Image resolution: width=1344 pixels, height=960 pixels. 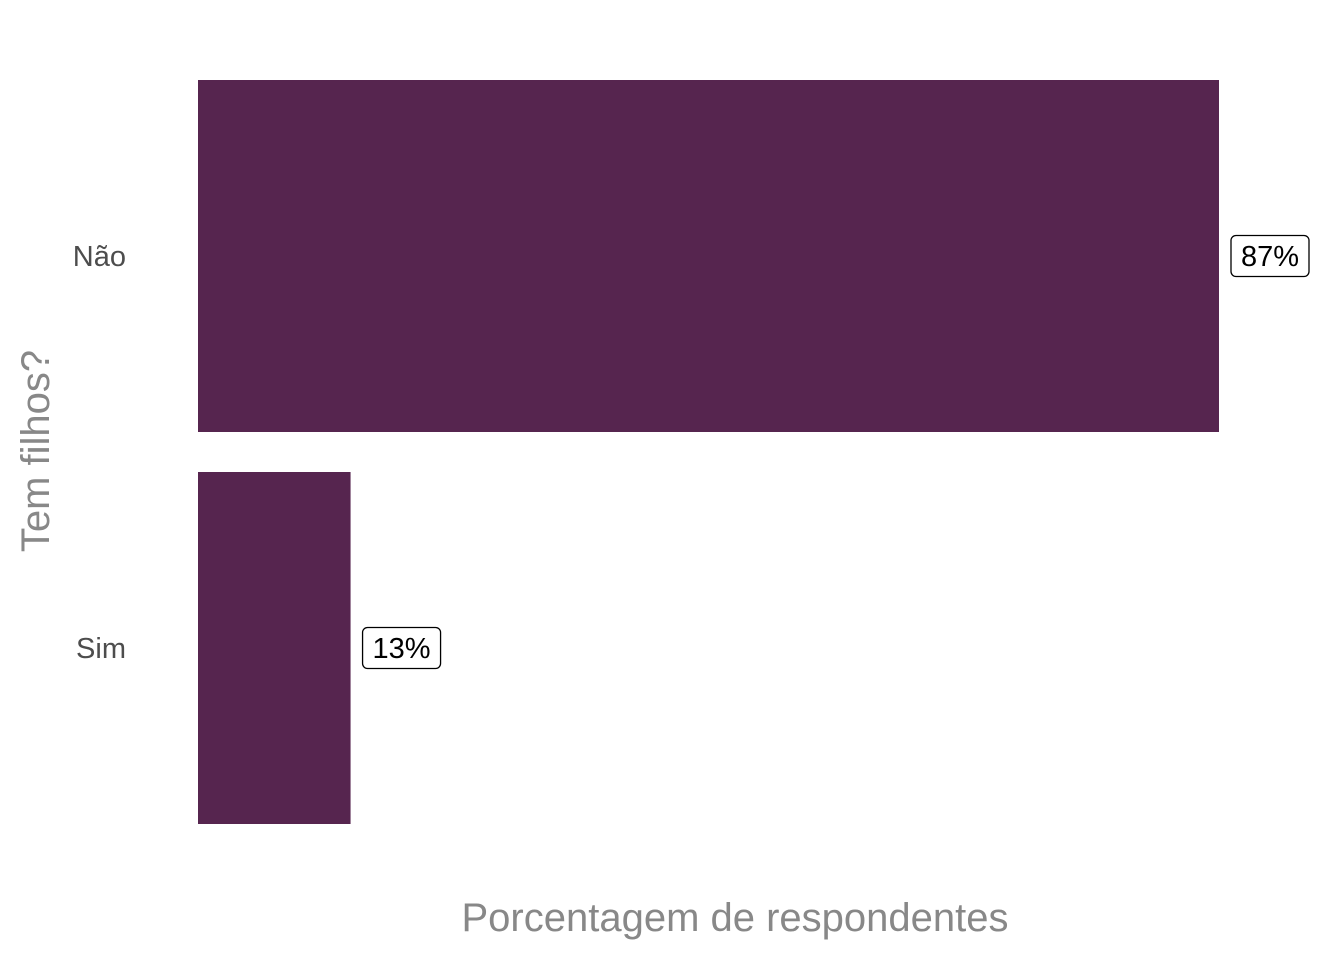 I want to click on data-label-text: 13%, so click(x=402, y=649).